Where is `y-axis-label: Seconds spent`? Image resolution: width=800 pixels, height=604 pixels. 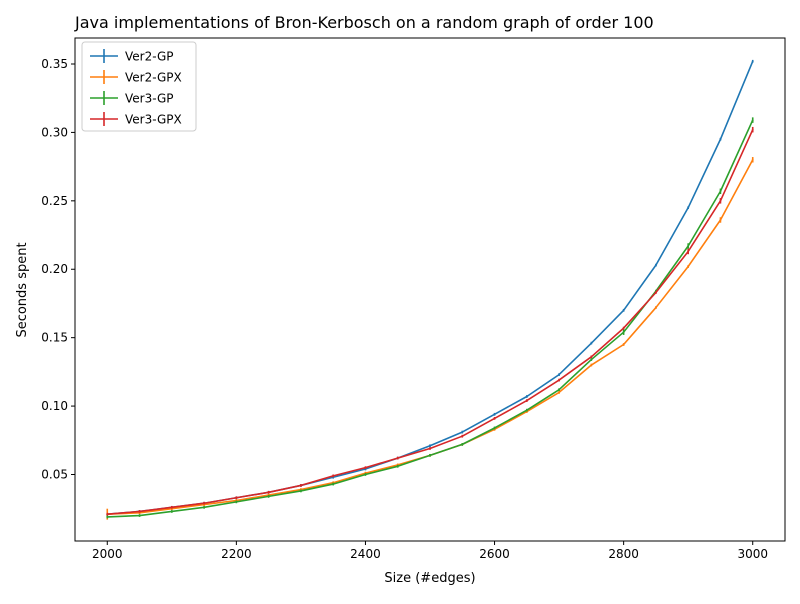 y-axis-label: Seconds spent is located at coordinates (22, 289).